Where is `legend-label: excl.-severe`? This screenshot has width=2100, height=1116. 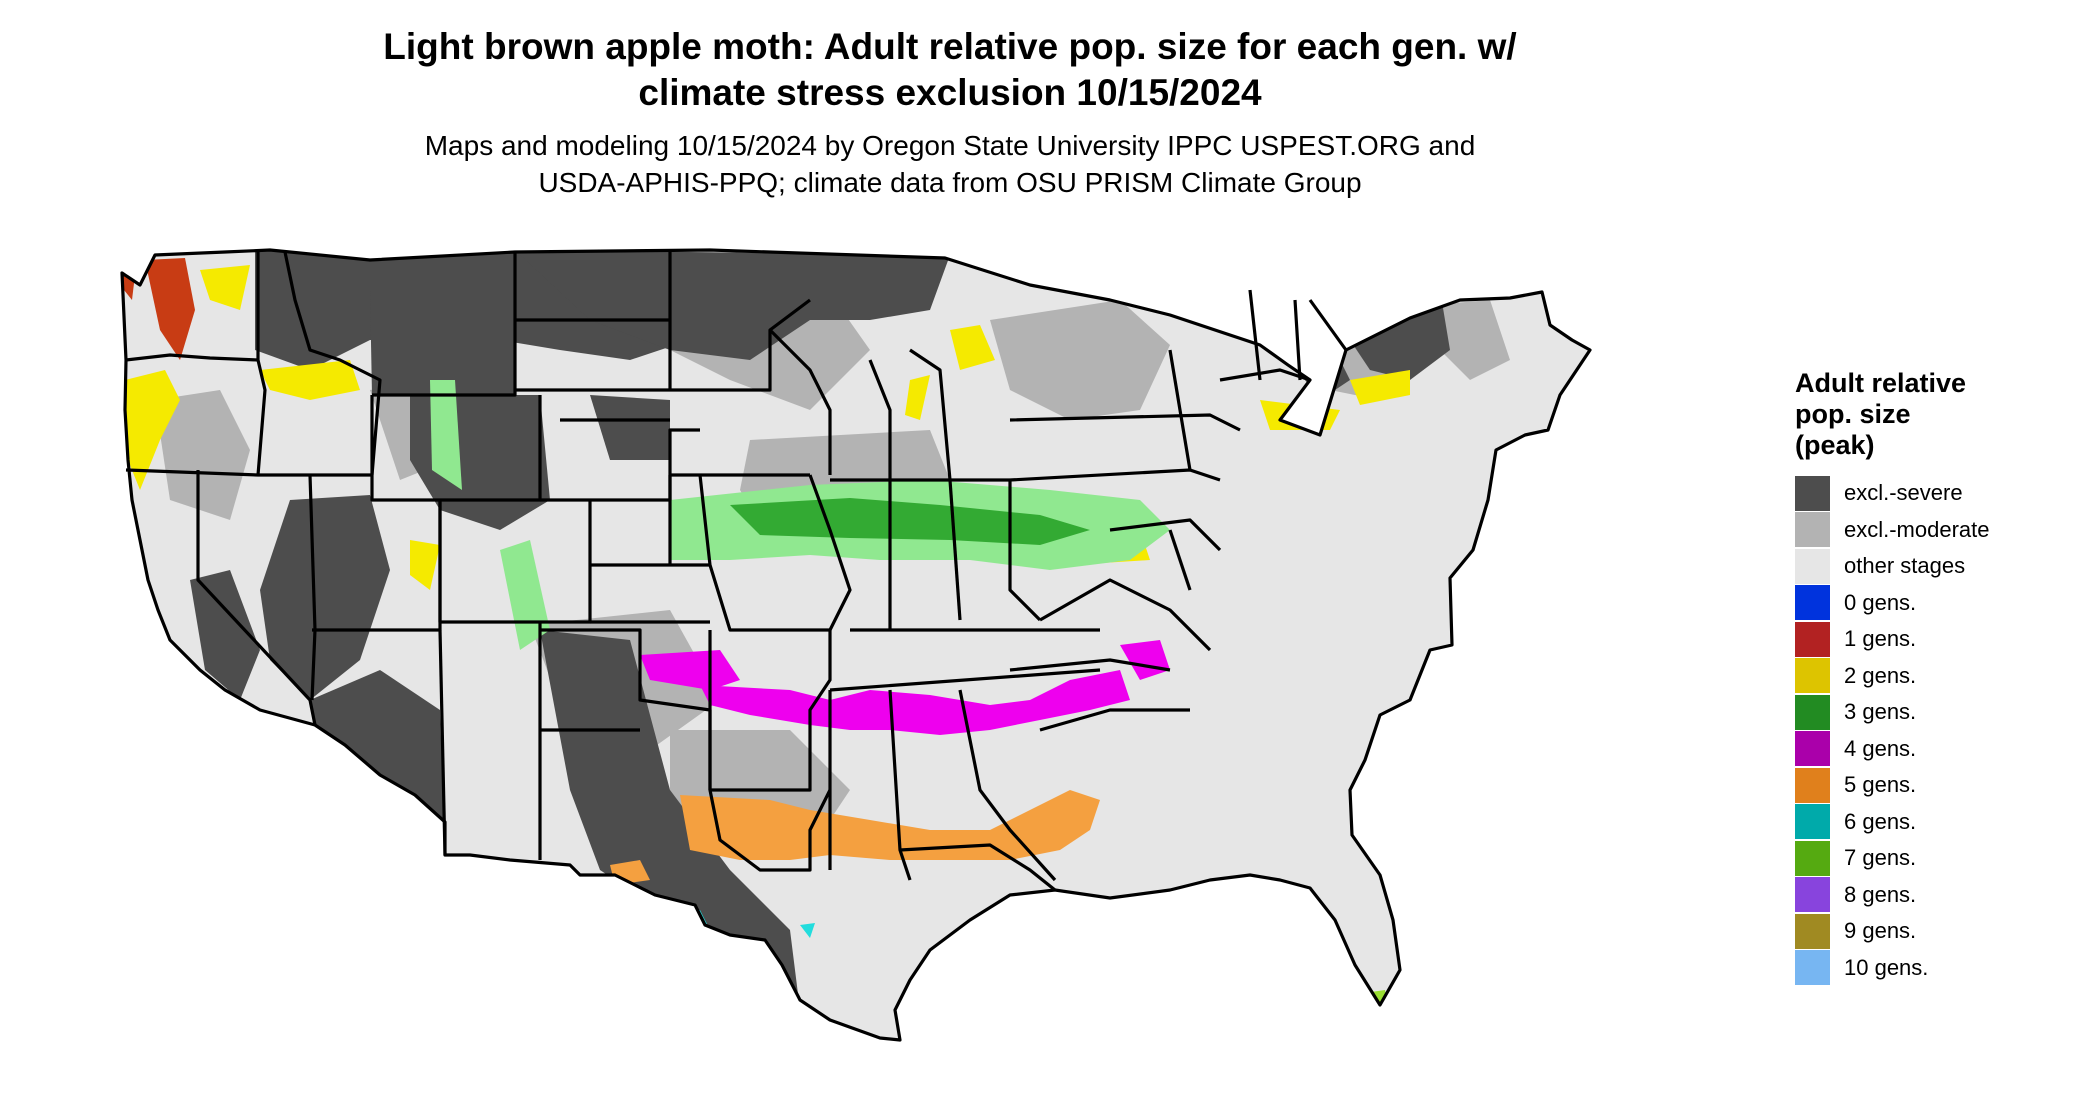
legend-label: excl.-severe is located at coordinates (1903, 493).